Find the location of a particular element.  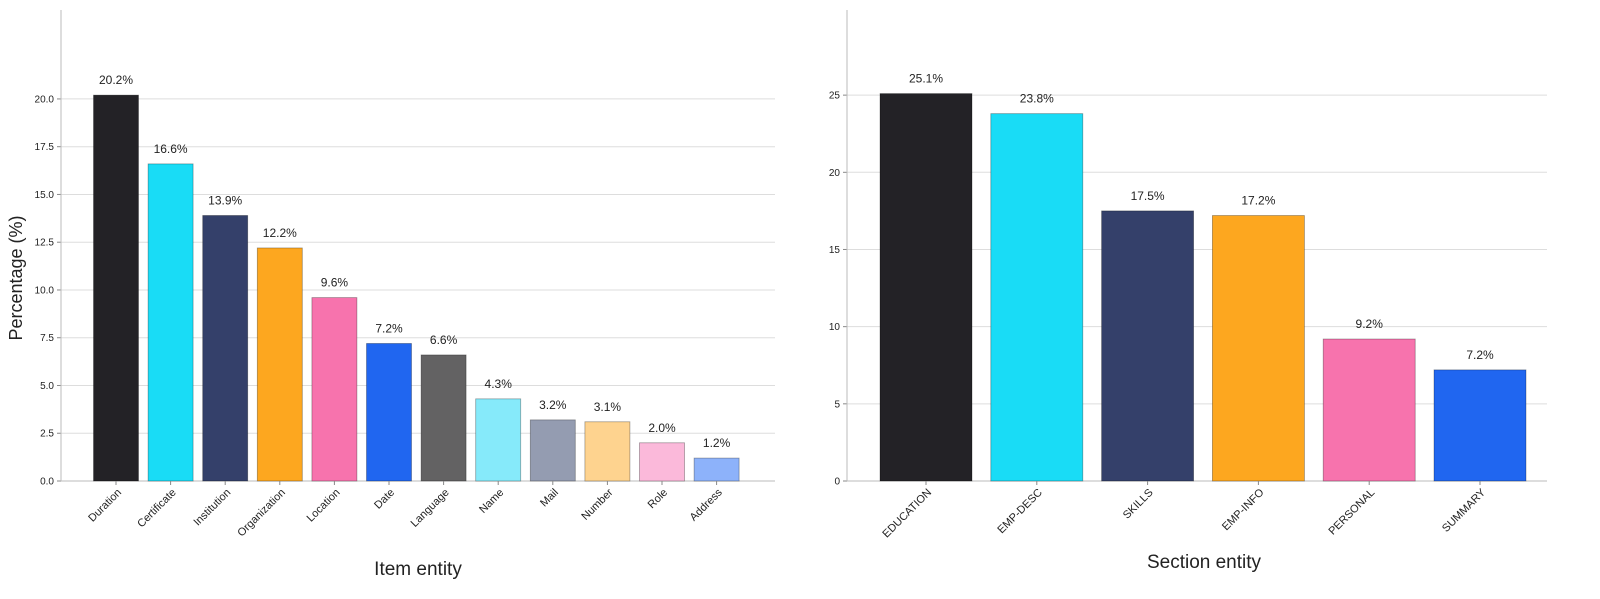

bar-emp-desc is located at coordinates (1037, 297).